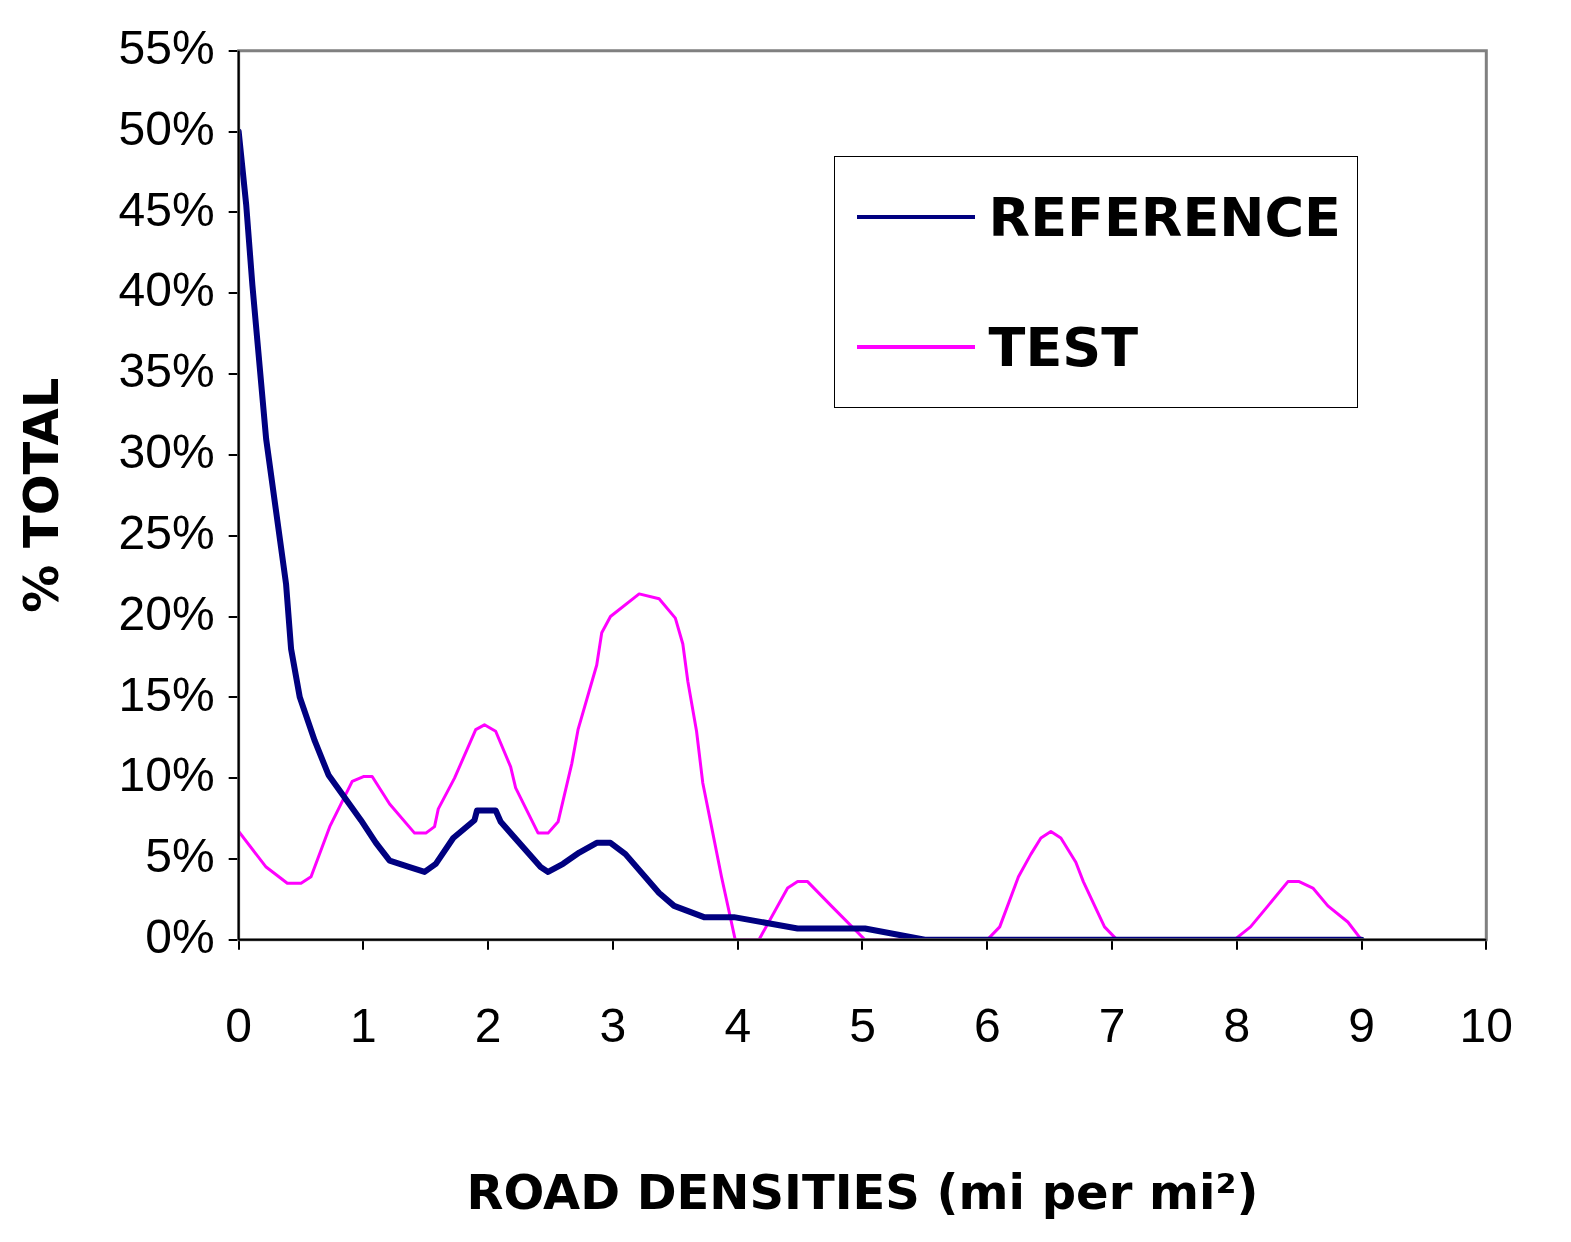  Describe the element at coordinates (166, 128) in the screenshot. I see `y-tick-label: 50%` at that location.